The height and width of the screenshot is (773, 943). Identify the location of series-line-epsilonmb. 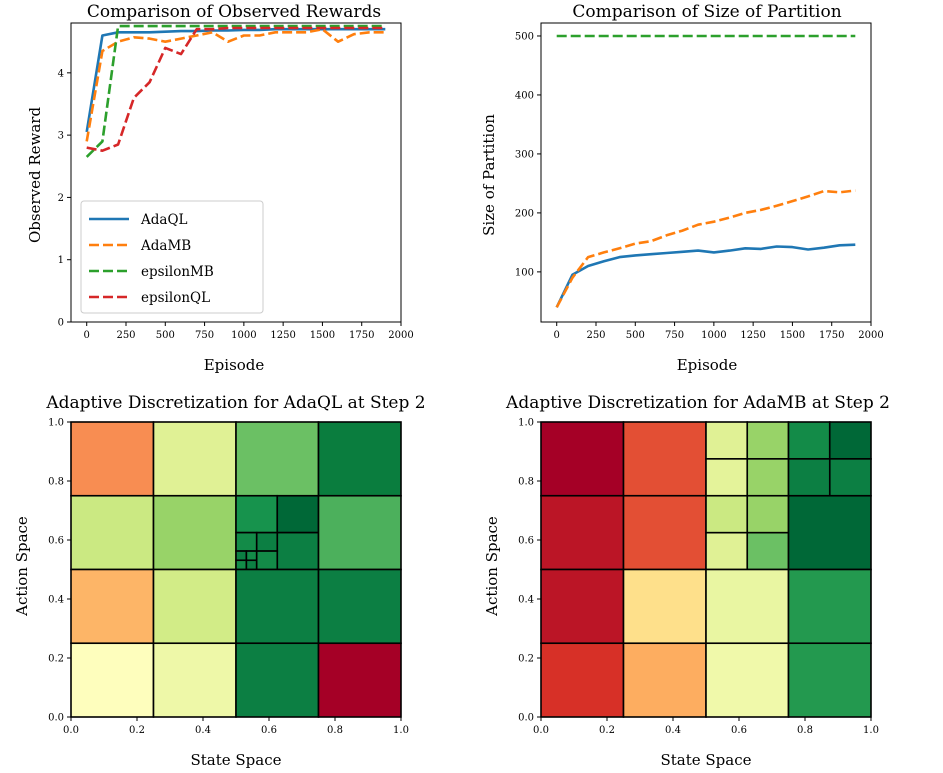
(235, 91).